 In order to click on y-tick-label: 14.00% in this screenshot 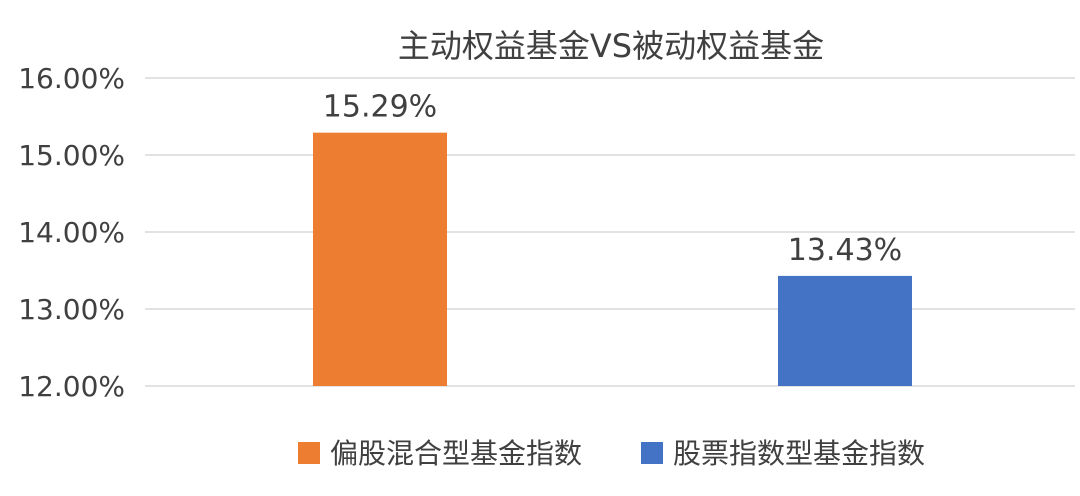, I will do `click(71, 232)`.